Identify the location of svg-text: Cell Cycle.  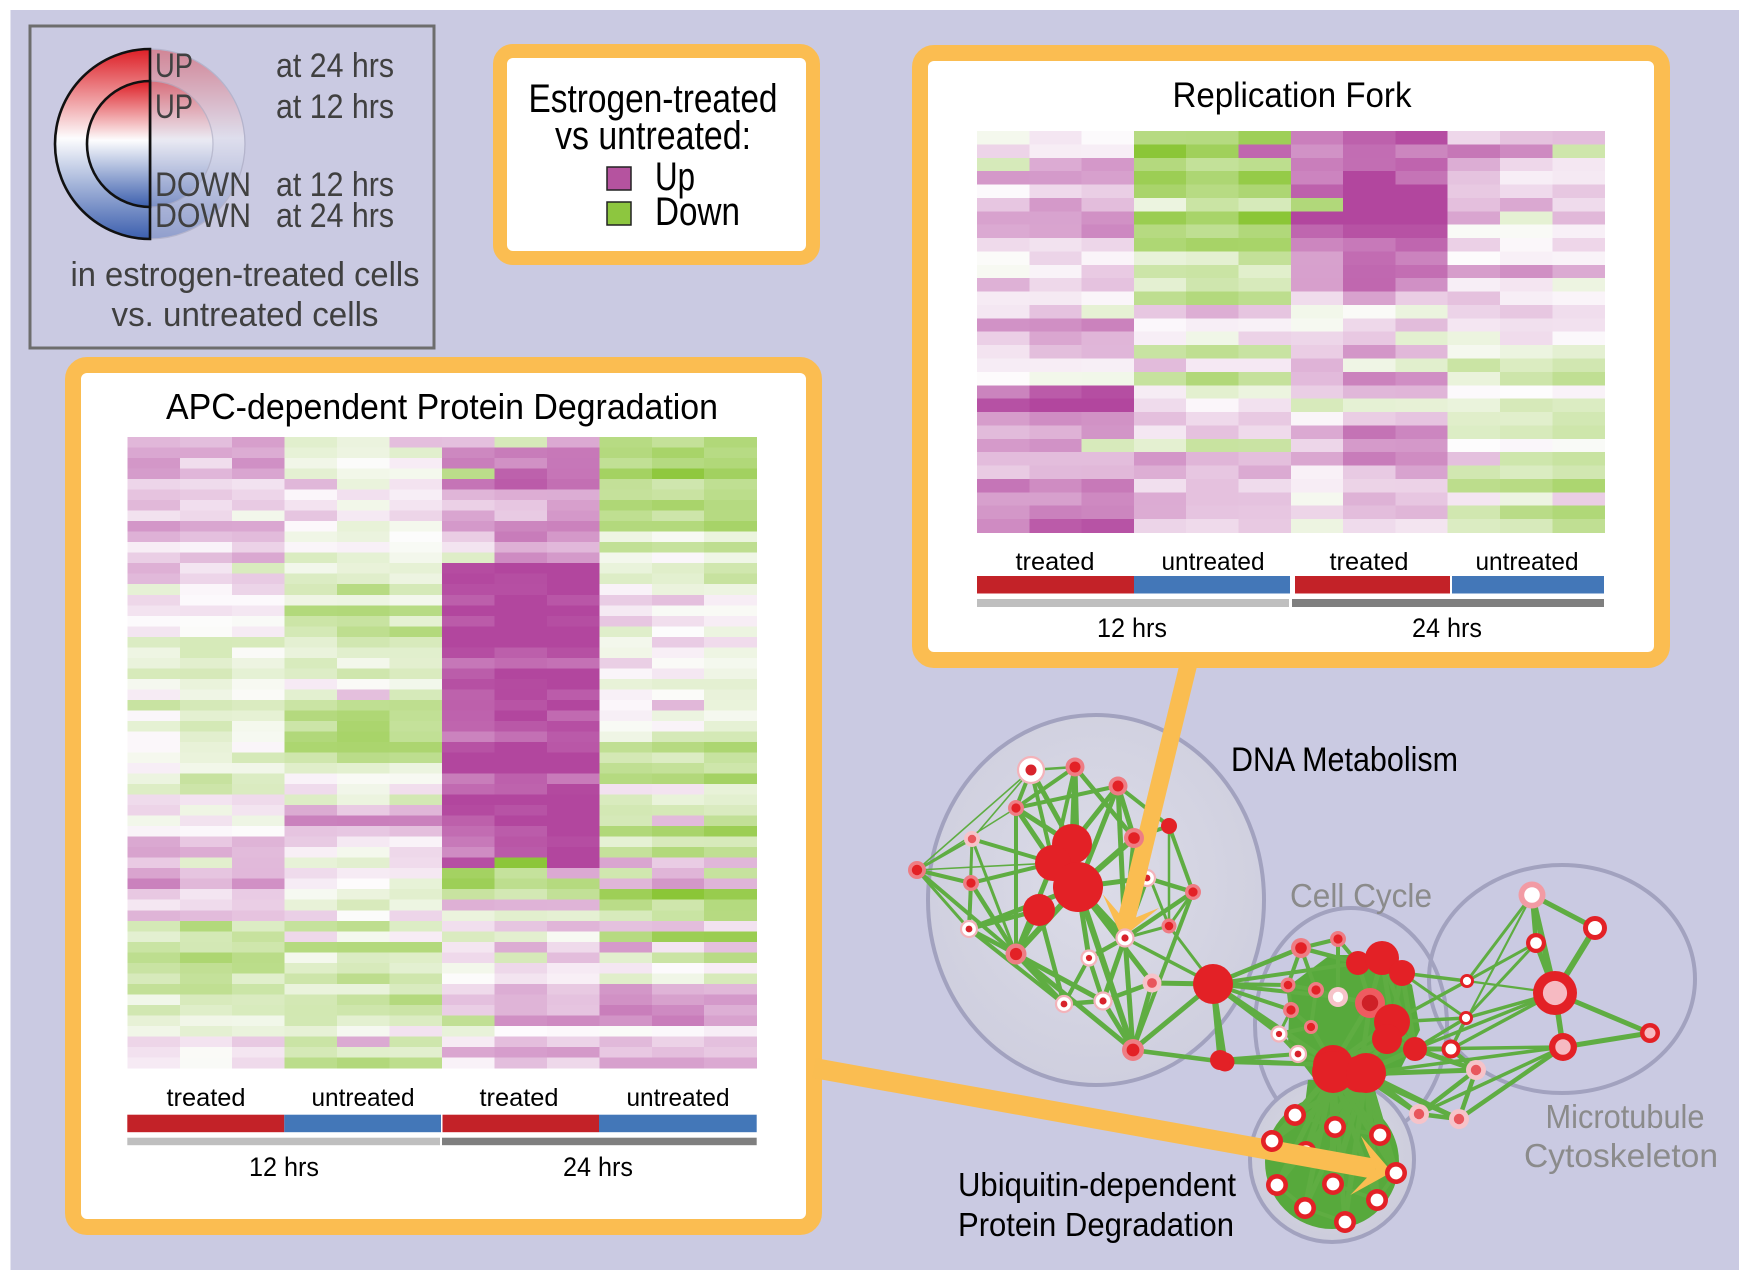
(1361, 895).